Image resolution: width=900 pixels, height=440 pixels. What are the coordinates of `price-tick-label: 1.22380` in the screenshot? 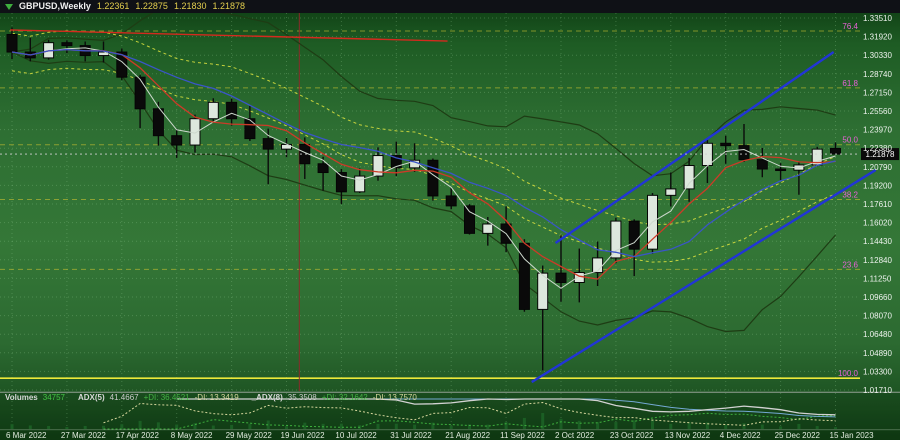 It's located at (877, 148).